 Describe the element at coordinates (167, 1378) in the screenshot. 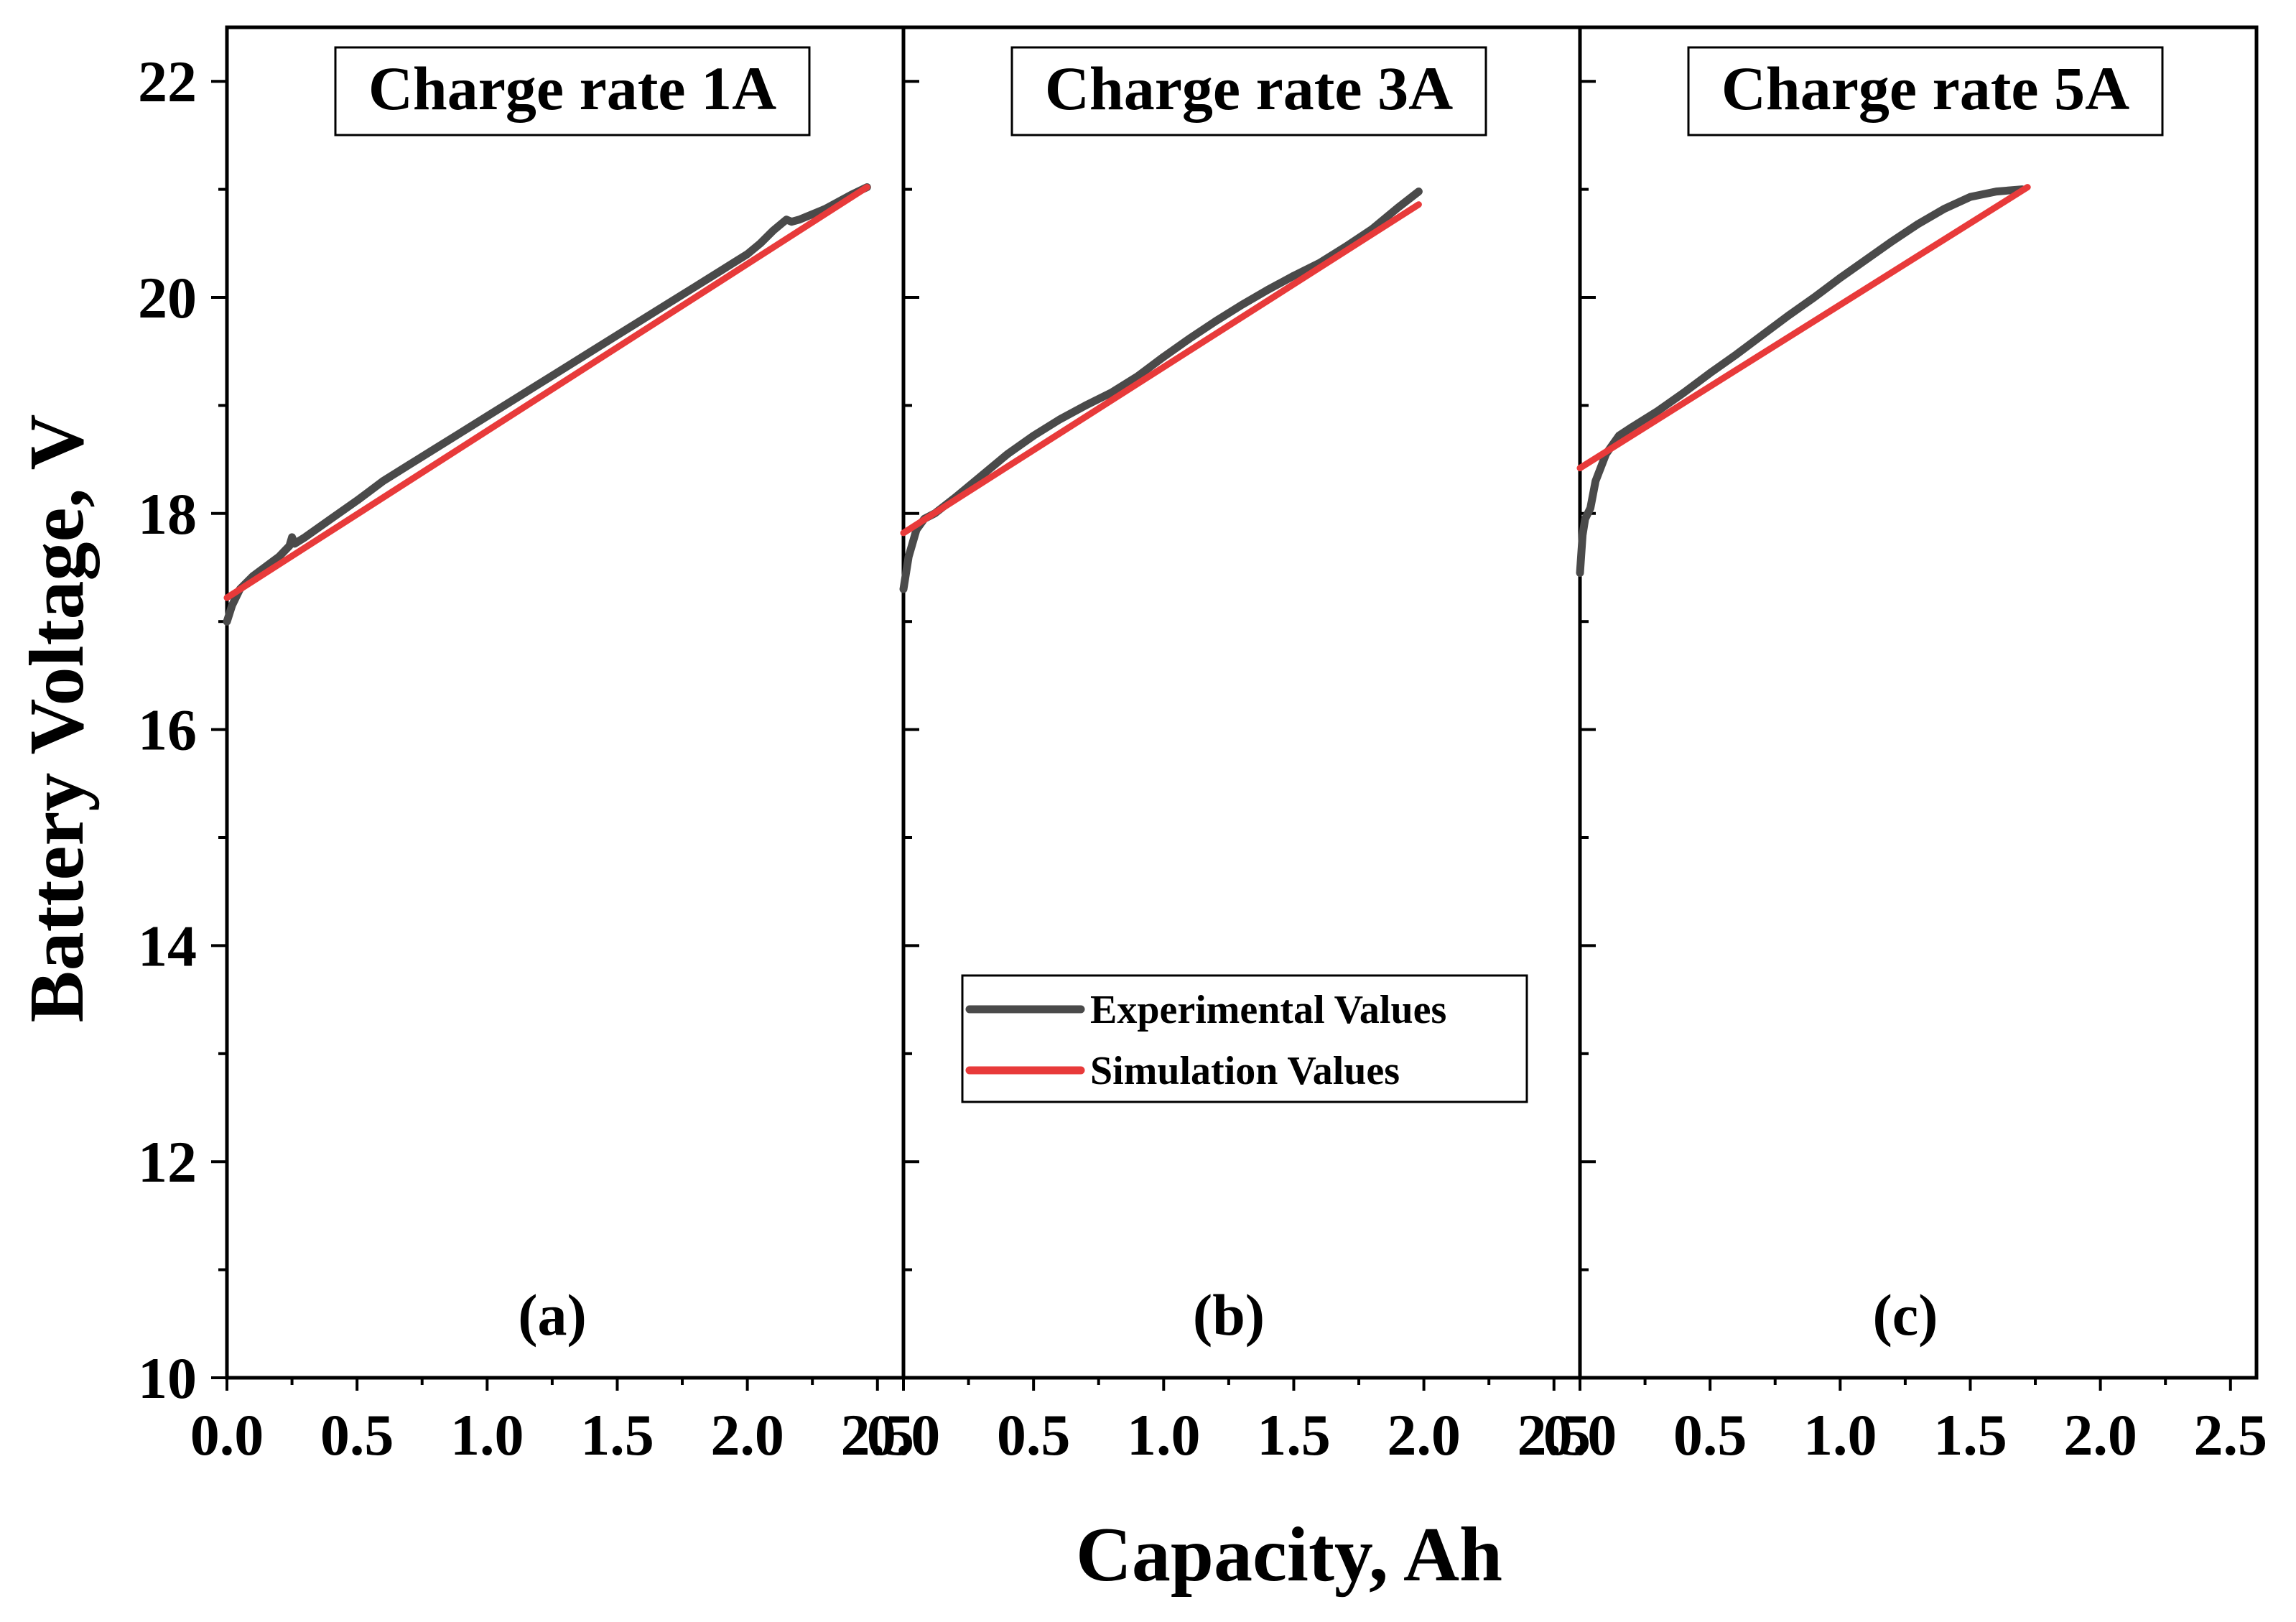

I see `y-tick-label: 10` at that location.